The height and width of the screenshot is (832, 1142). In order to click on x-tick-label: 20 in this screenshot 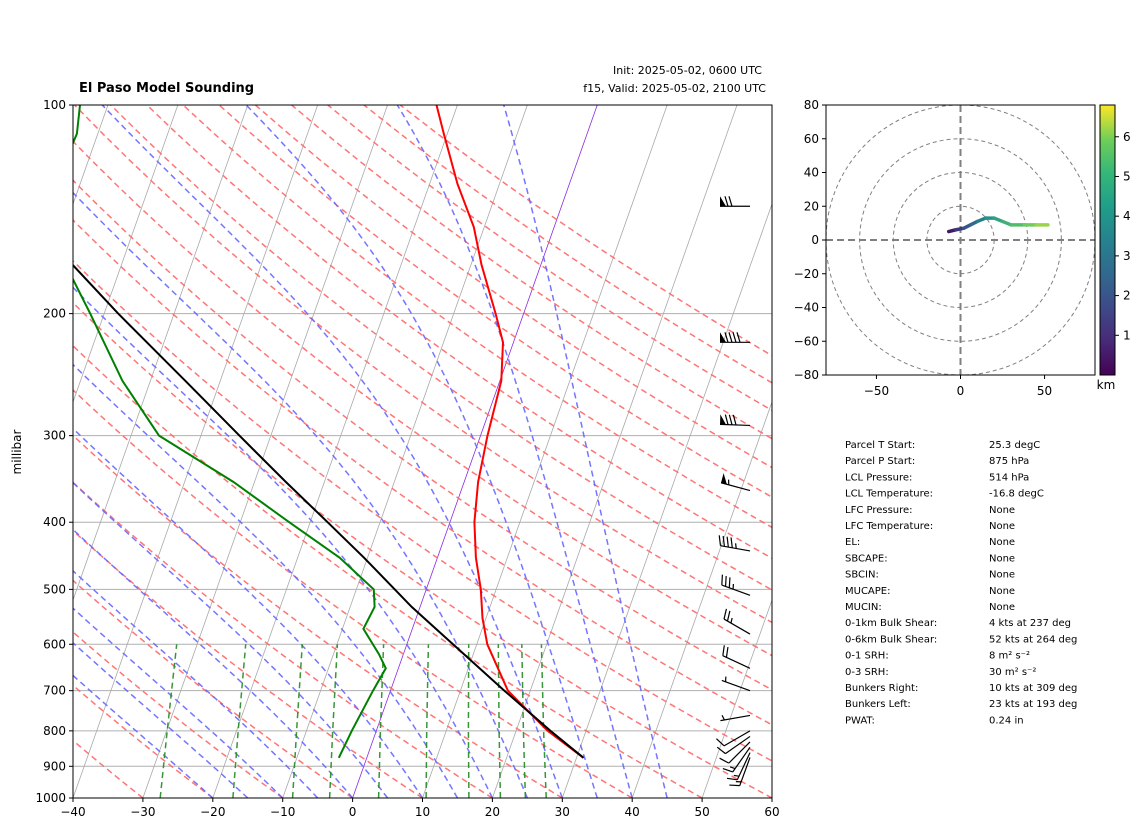, I will do `click(492, 812)`.